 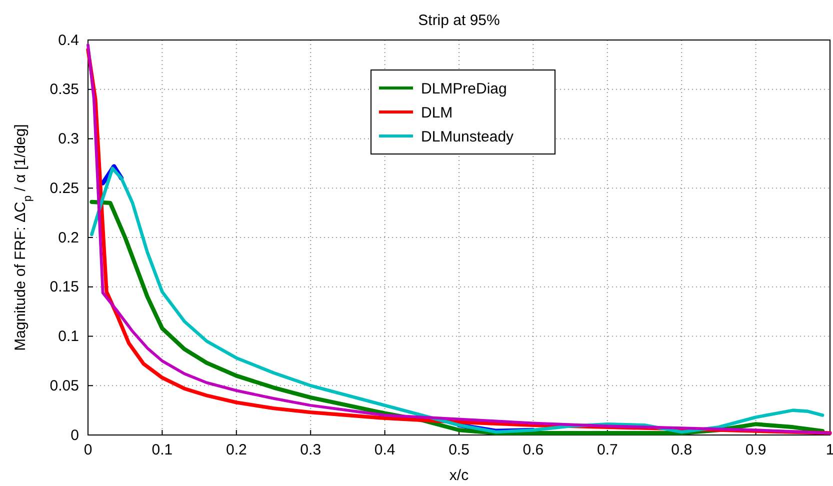 What do you see at coordinates (607, 450) in the screenshot?
I see `x-tick-label: 0.7` at bounding box center [607, 450].